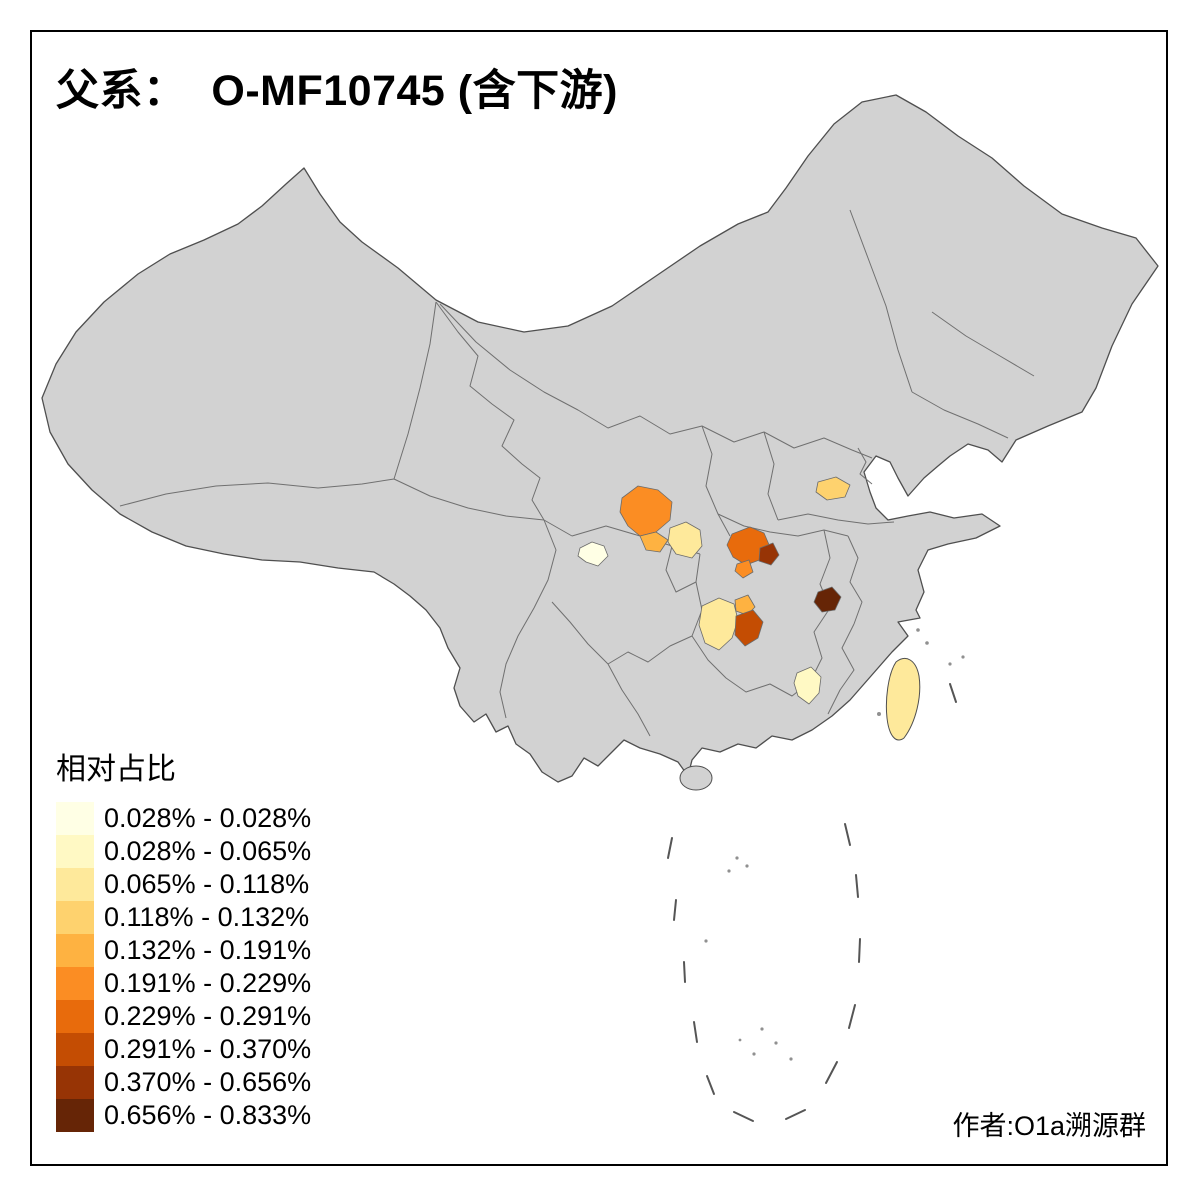 The height and width of the screenshot is (1200, 1200). I want to click on taiwan-island, so click(903, 699).